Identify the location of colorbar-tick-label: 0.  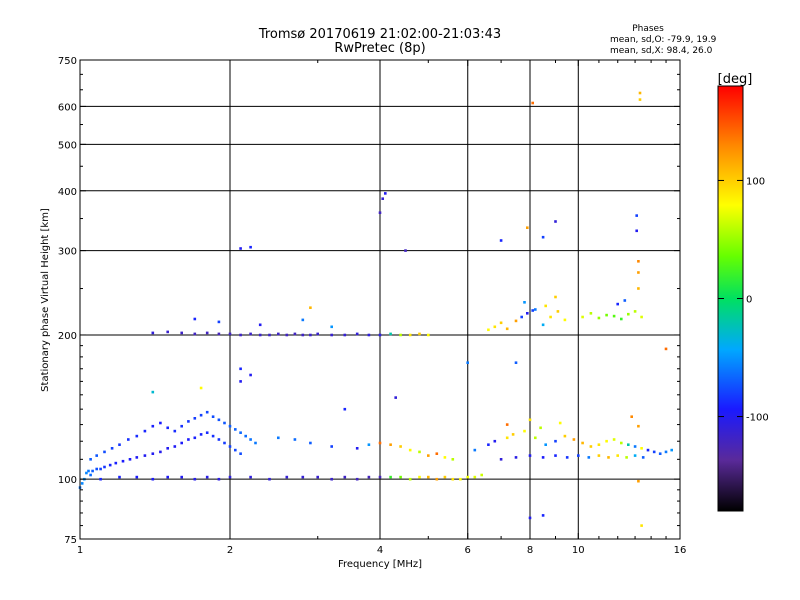
(749, 300).